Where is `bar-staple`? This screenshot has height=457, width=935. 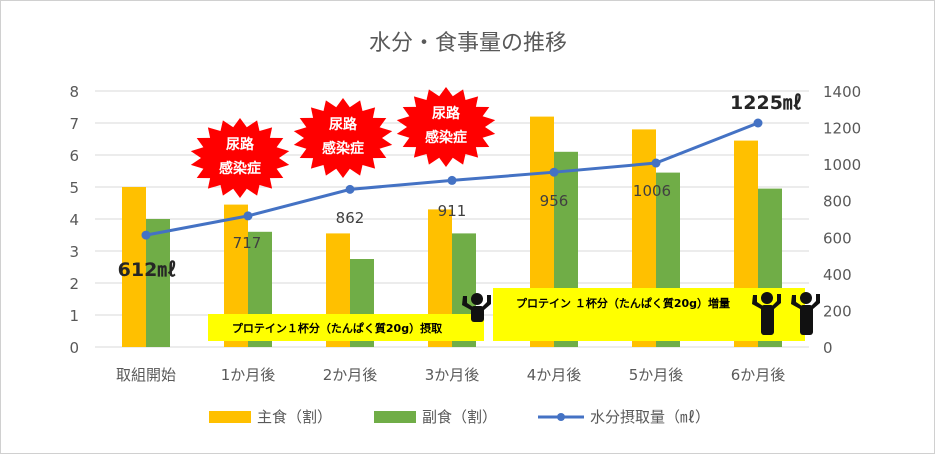
bar-staple is located at coordinates (134, 267).